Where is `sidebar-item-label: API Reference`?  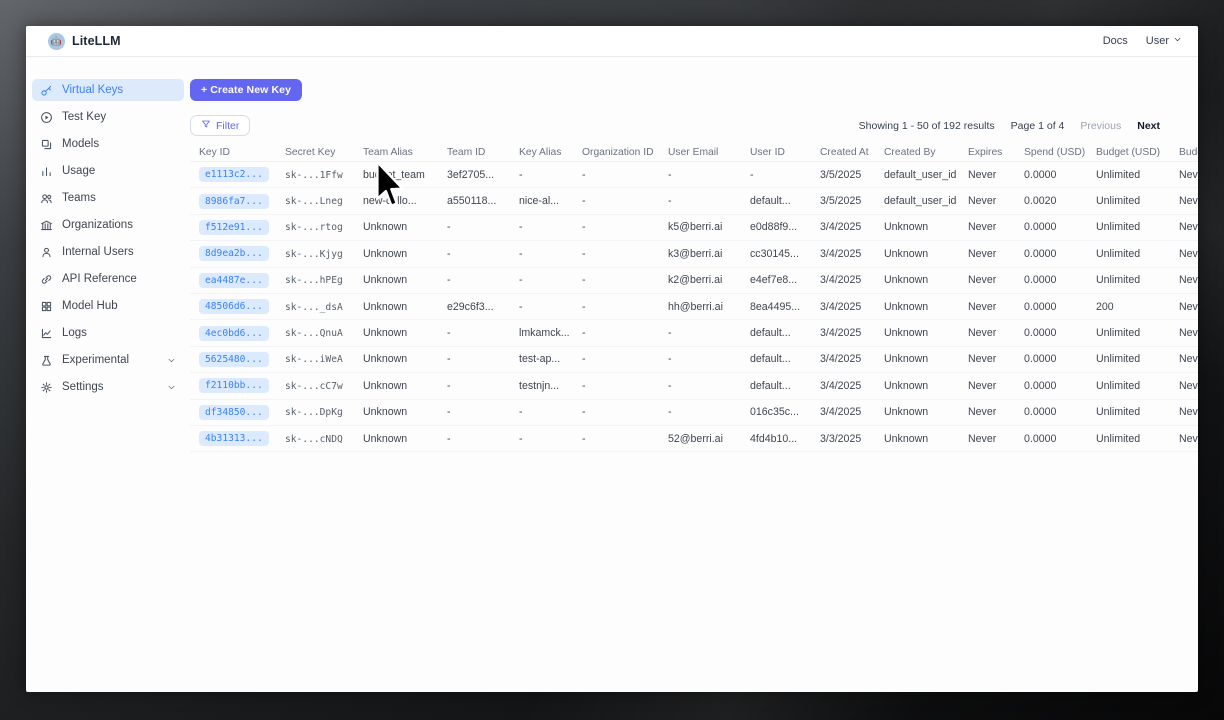 sidebar-item-label: API Reference is located at coordinates (99, 279).